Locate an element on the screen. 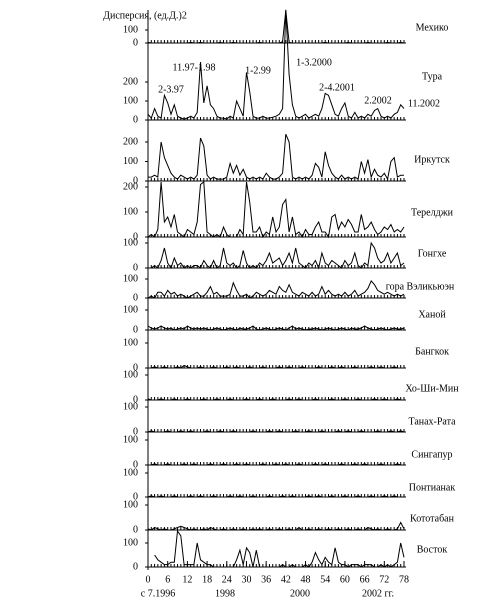  station-name: Бангкок is located at coordinates (432, 351).